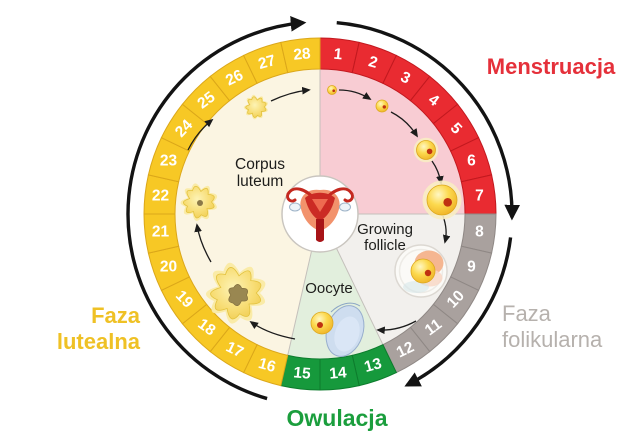  What do you see at coordinates (396, 327) in the screenshot?
I see `arrow-follicle-to-oocyte` at bounding box center [396, 327].